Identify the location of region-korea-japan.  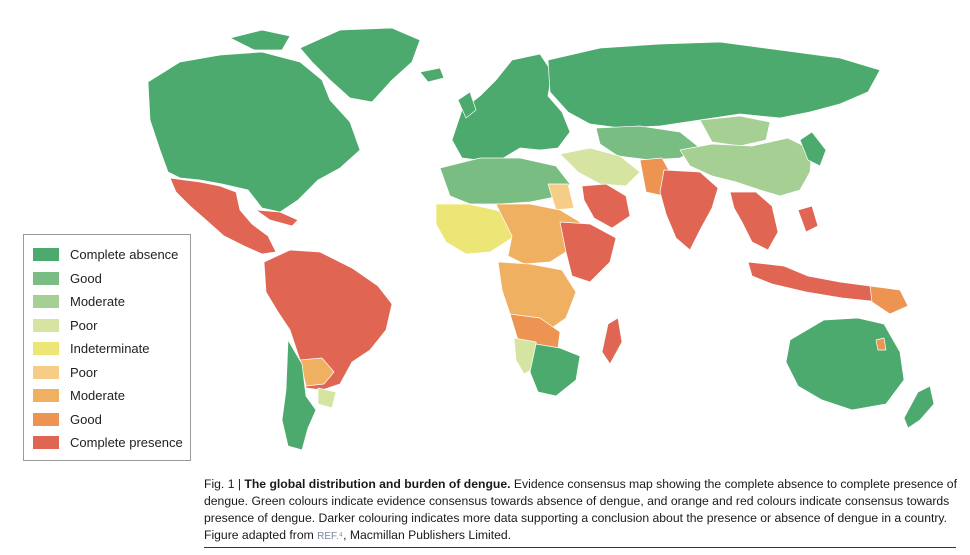
(813, 149).